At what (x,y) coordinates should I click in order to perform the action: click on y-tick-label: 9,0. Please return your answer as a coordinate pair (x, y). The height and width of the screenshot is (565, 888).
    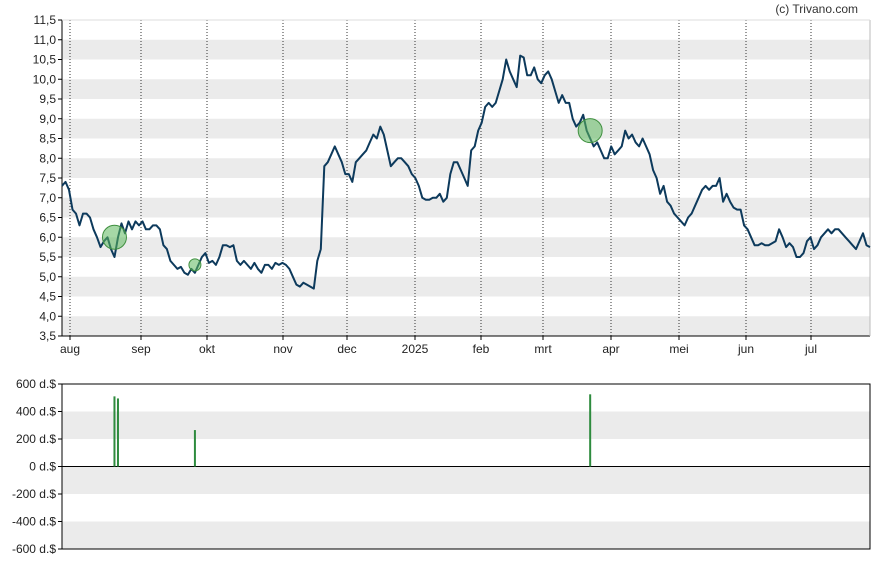
    Looking at the image, I should click on (47, 119).